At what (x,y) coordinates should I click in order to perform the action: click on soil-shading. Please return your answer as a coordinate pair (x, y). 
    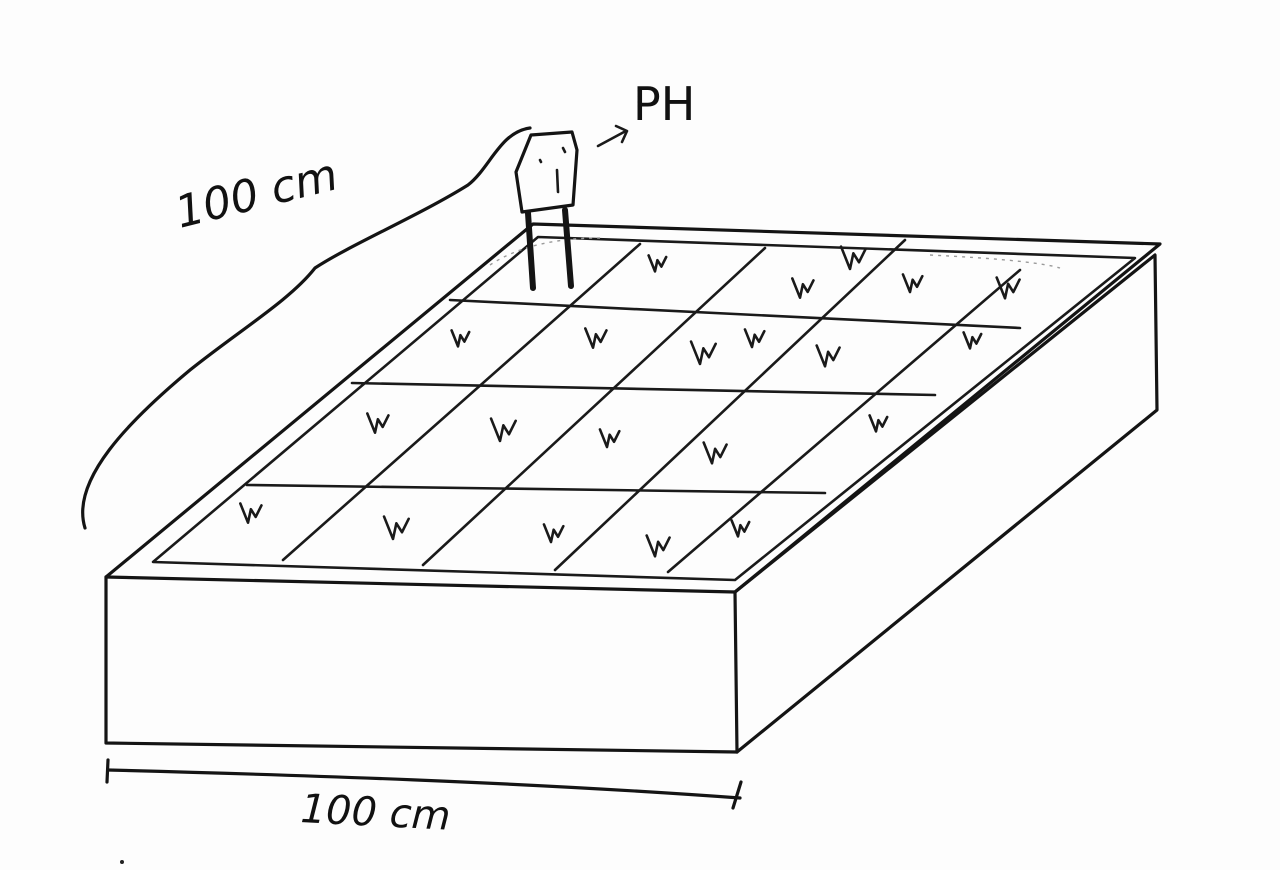
    Looking at the image, I should click on (775, 253).